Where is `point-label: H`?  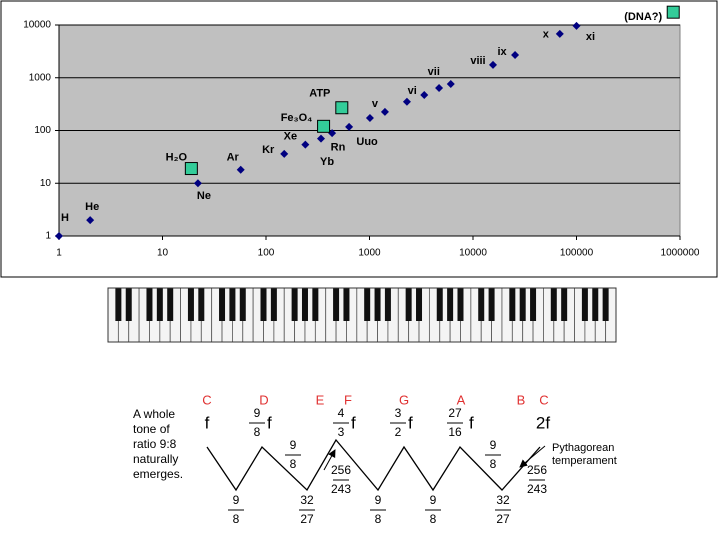
point-label: H is located at coordinates (65, 218).